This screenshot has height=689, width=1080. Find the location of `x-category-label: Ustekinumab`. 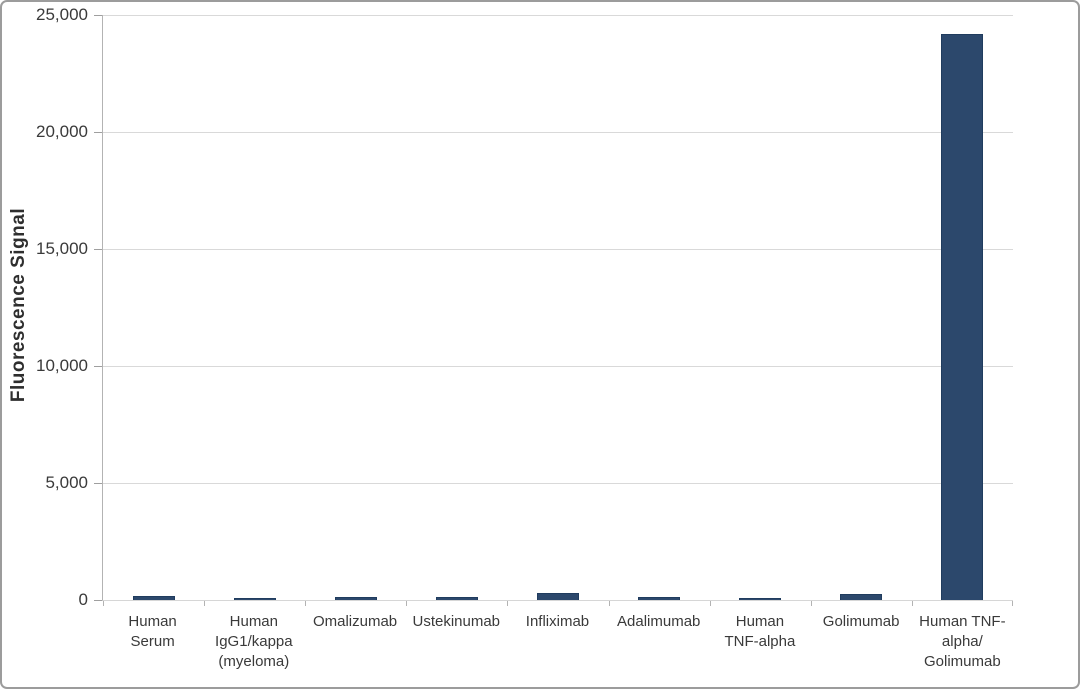

x-category-label: Ustekinumab is located at coordinates (456, 621).